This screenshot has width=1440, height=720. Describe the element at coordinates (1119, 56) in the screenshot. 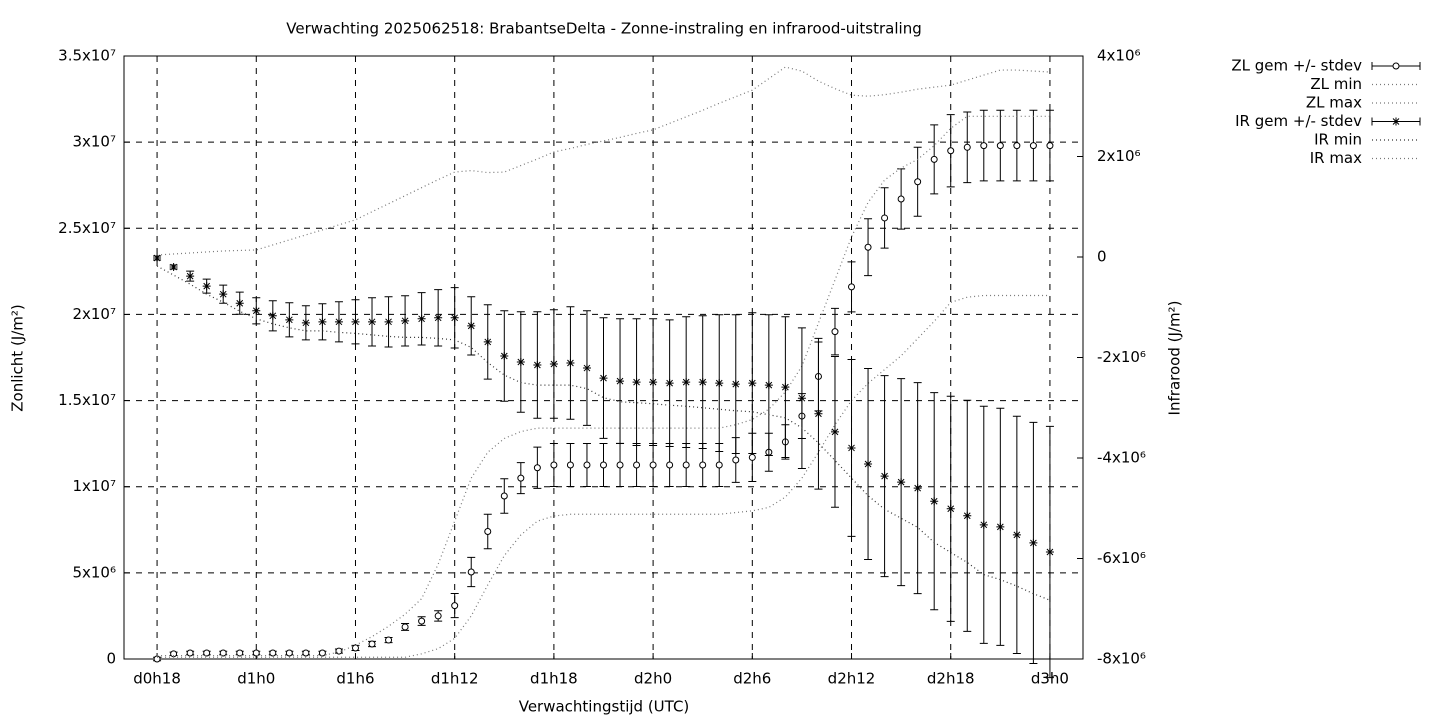

I see `y2-tick-label: 4x10⁶` at that location.